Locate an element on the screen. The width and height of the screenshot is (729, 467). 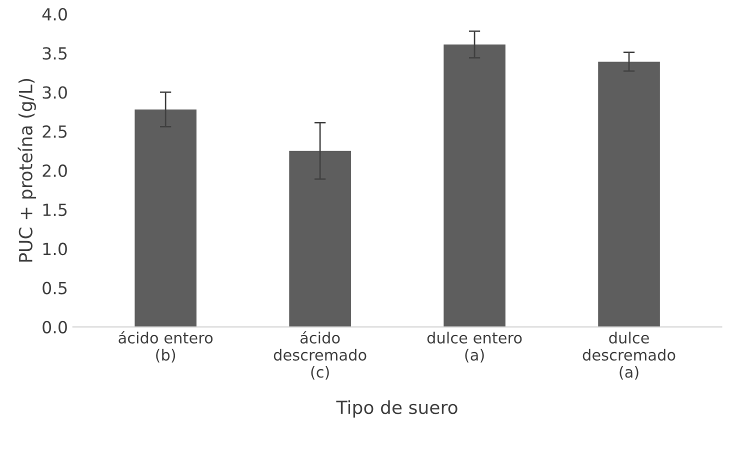
x-axis-title: Tipo de suero is located at coordinates (397, 409).